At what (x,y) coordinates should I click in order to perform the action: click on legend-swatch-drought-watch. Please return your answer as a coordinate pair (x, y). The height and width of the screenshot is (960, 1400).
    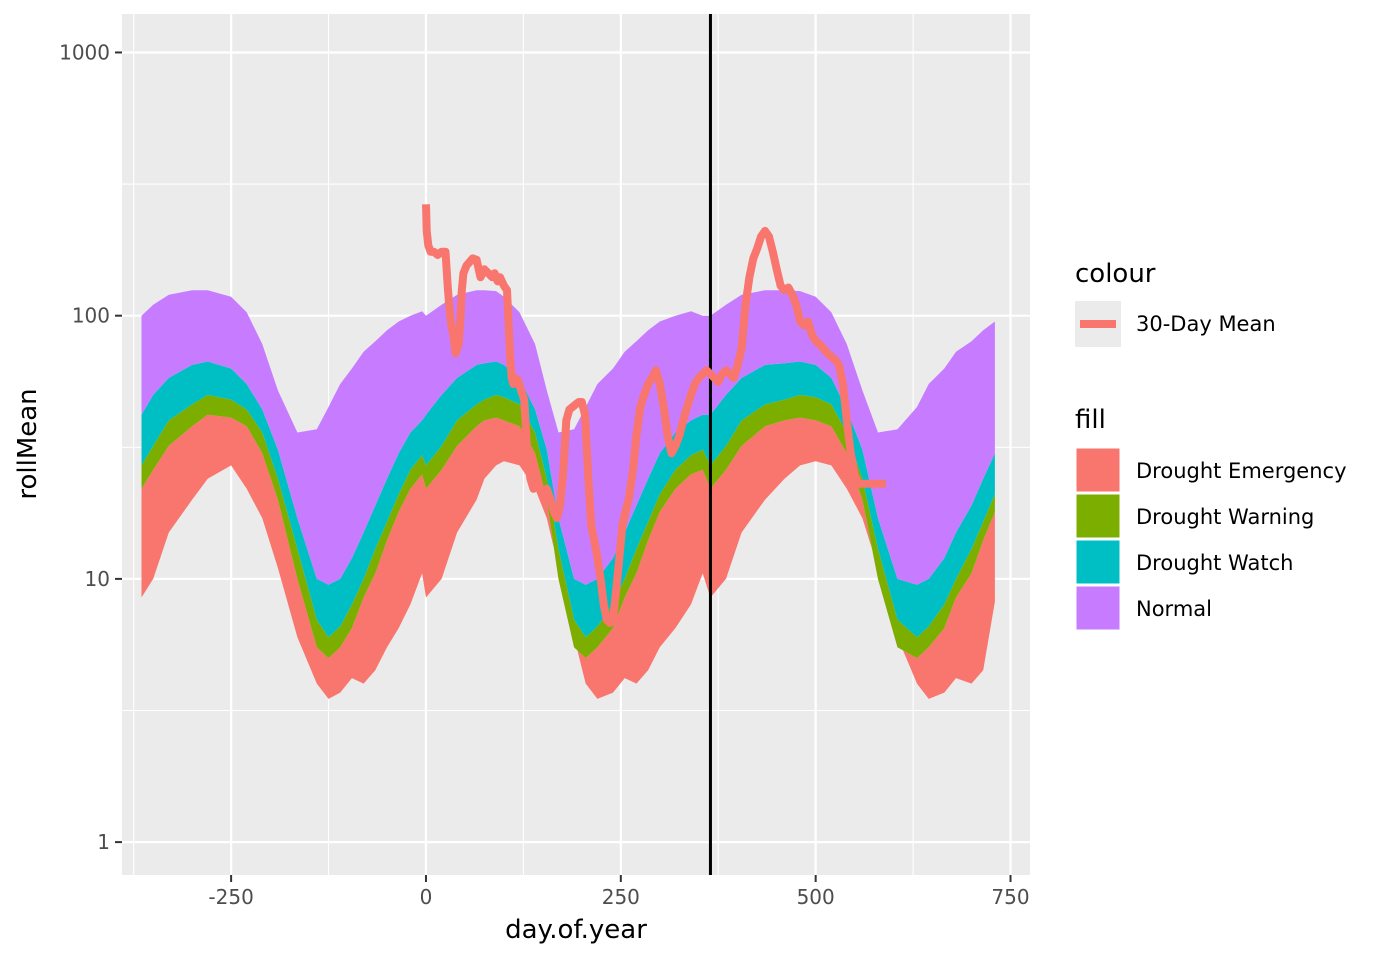
    Looking at the image, I should click on (1098, 562).